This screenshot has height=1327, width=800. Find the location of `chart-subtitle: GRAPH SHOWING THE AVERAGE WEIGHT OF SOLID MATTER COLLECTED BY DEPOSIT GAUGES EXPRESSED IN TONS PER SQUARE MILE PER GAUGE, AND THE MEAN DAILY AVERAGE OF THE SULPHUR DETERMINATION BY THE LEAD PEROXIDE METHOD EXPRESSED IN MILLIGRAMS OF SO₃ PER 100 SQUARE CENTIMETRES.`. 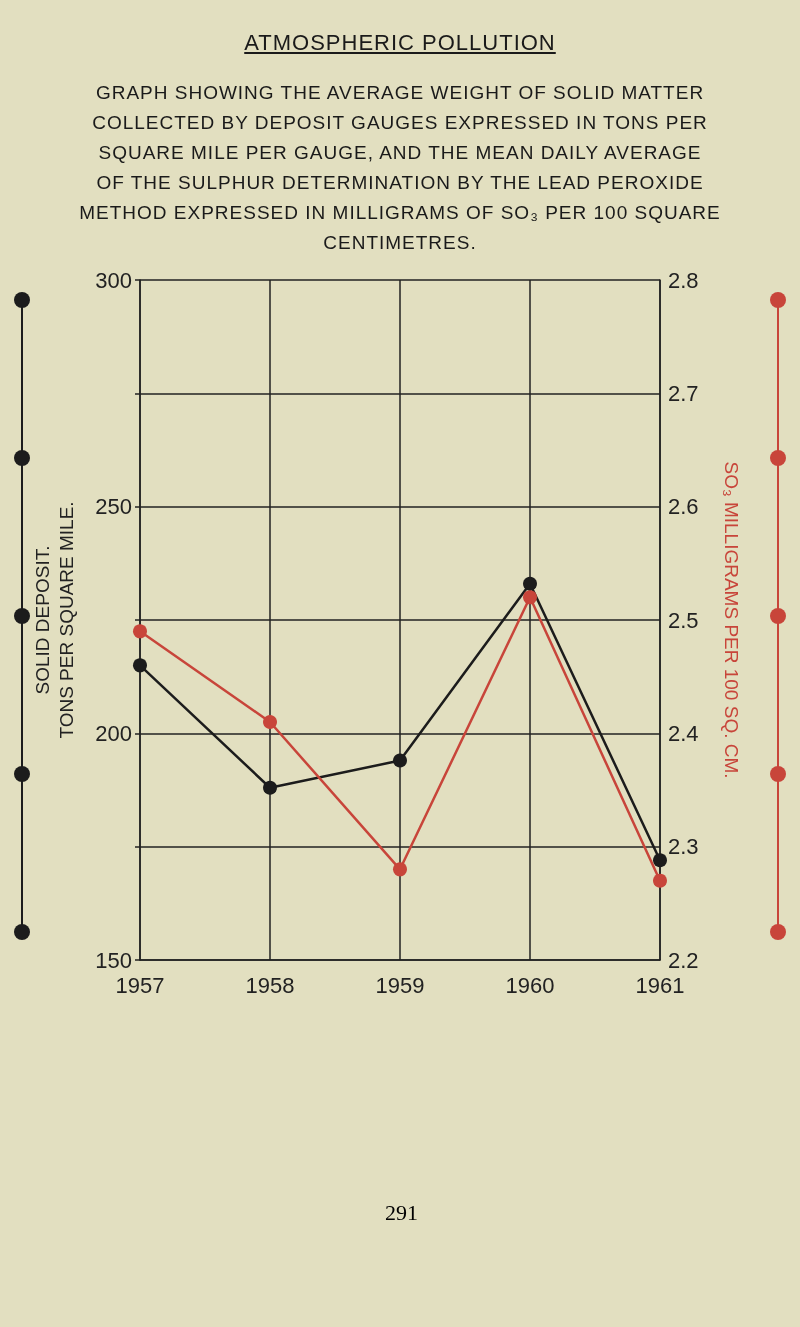

chart-subtitle: GRAPH SHOWING THE AVERAGE WEIGHT OF SOLID MATTER COLLECTED BY DEPOSIT GAUGES EXPRESSED IN TONS PER SQUARE MILE PER GAUGE, AND THE MEAN DAILY AVERAGE OF THE SULPHUR DETERMINATION BY THE LEAD PEROXIDE METHOD EXPRESSED IN MILLIGRAMS OF SO₃ PER 100 SQUARE CENTIMETRES. is located at coordinates (400, 168).